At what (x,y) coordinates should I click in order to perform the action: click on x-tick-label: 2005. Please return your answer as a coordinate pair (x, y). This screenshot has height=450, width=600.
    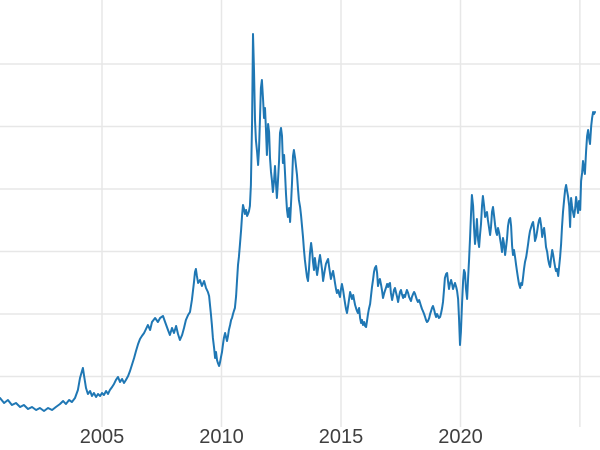
    Looking at the image, I should click on (102, 437).